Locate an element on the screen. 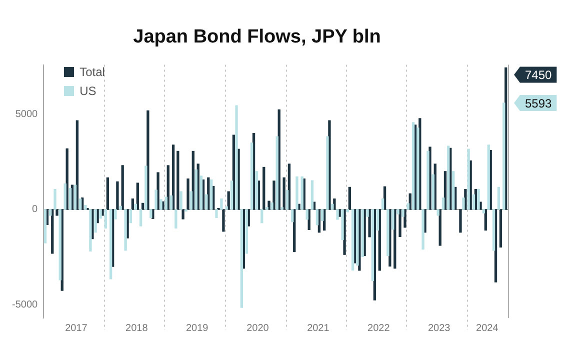  legend-label: US is located at coordinates (88, 91).